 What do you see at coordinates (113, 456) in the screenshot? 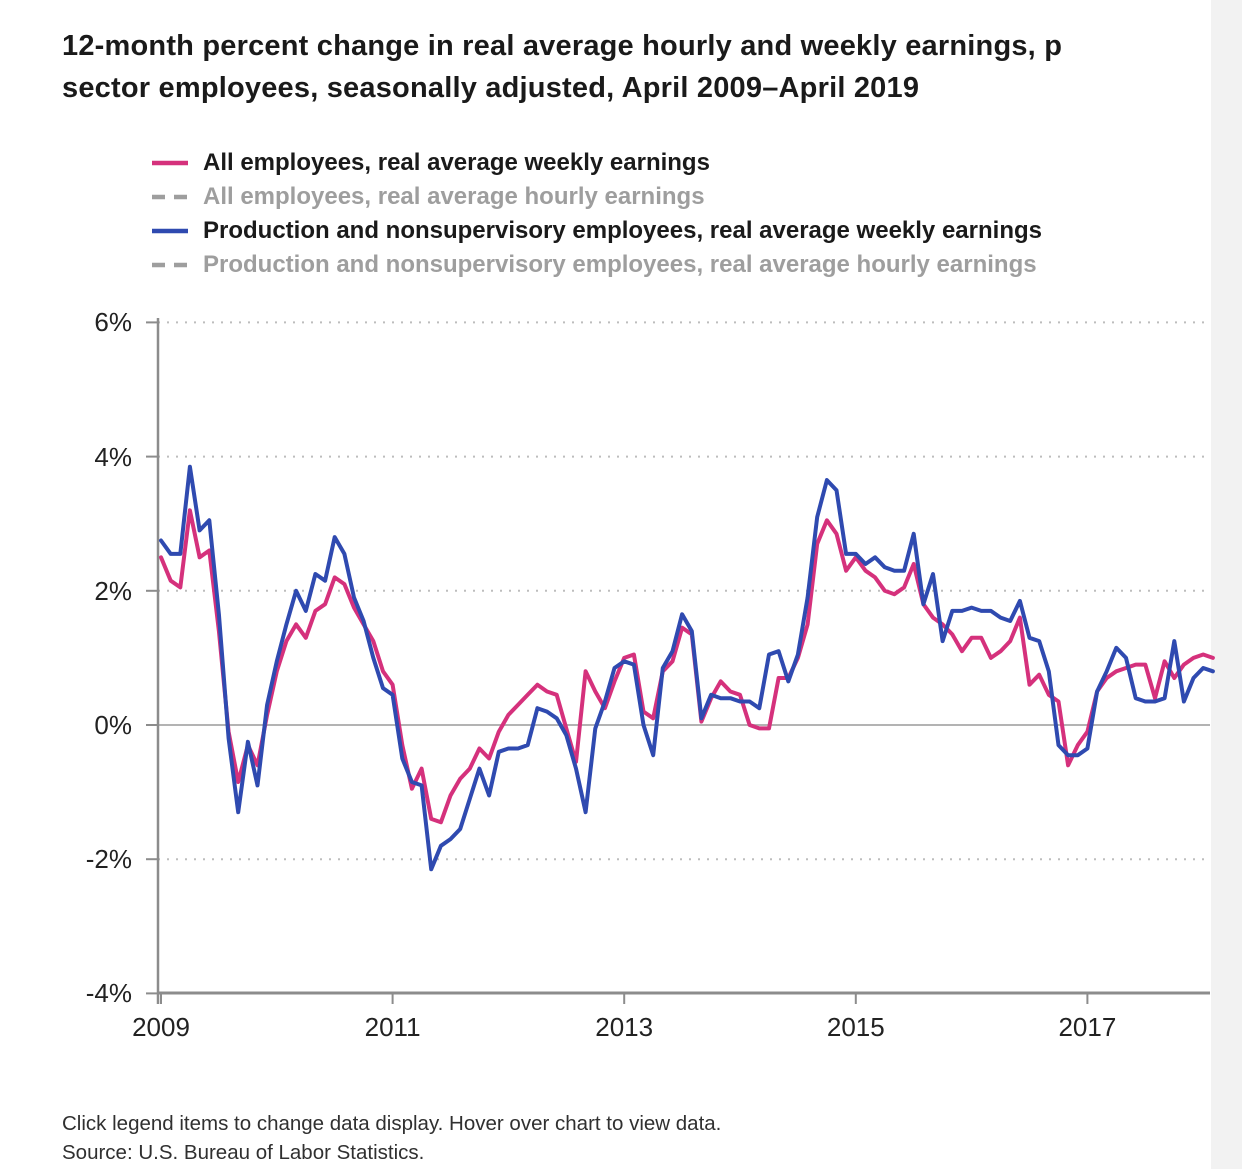
I see `y-axis-label: 4%` at bounding box center [113, 456].